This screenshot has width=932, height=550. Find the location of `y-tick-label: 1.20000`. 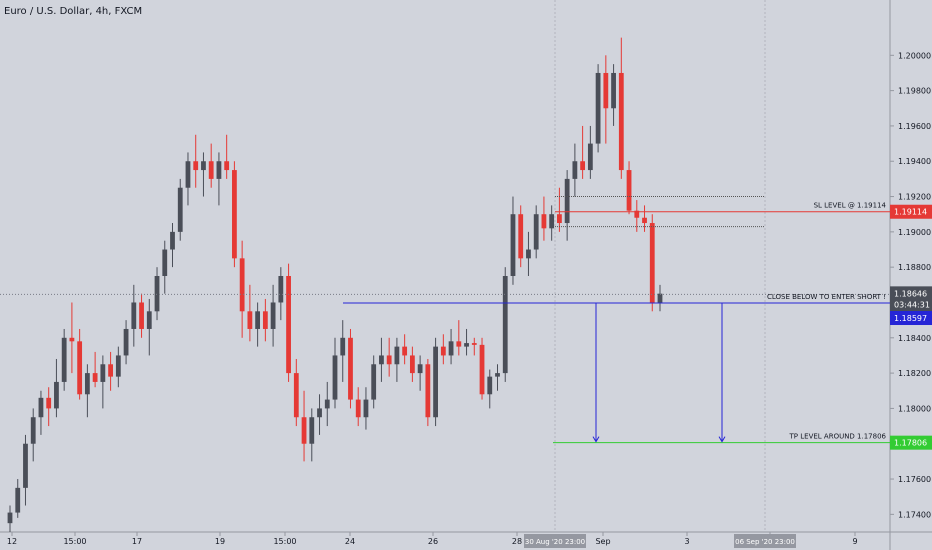

y-tick-label: 1.20000 is located at coordinates (914, 55).